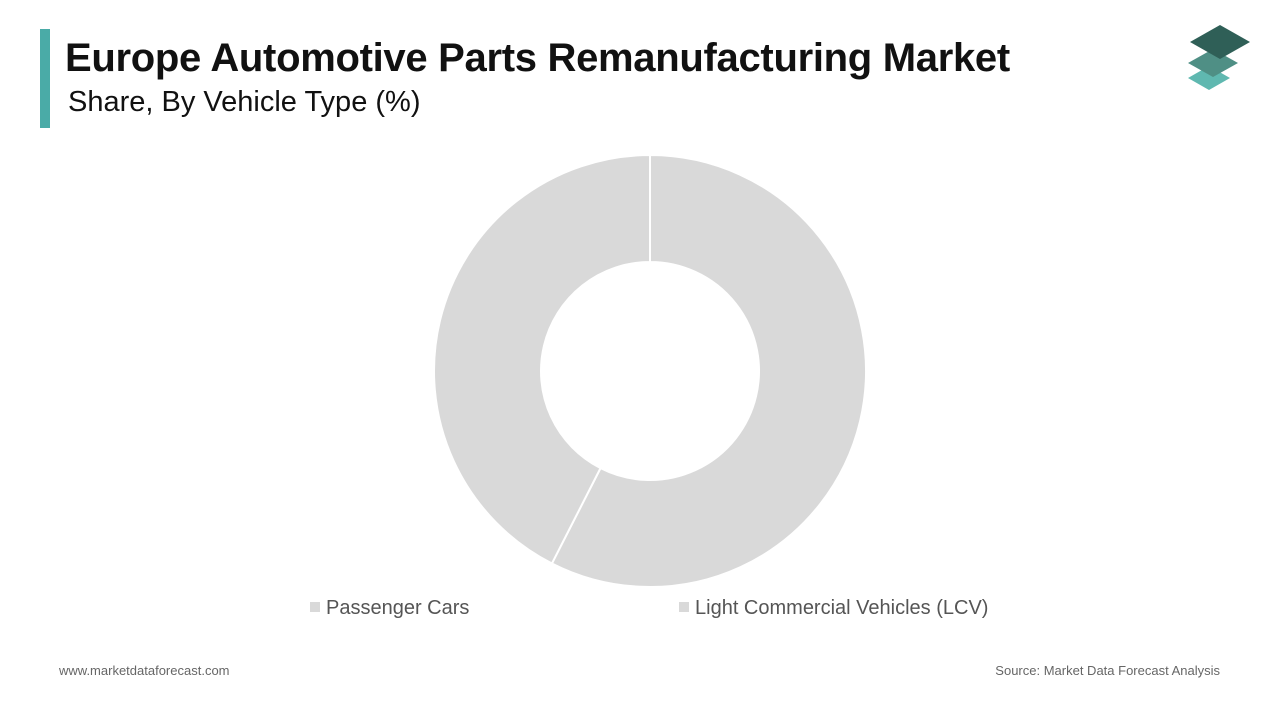  I want to click on slice-passenger-cars, so click(708, 370).